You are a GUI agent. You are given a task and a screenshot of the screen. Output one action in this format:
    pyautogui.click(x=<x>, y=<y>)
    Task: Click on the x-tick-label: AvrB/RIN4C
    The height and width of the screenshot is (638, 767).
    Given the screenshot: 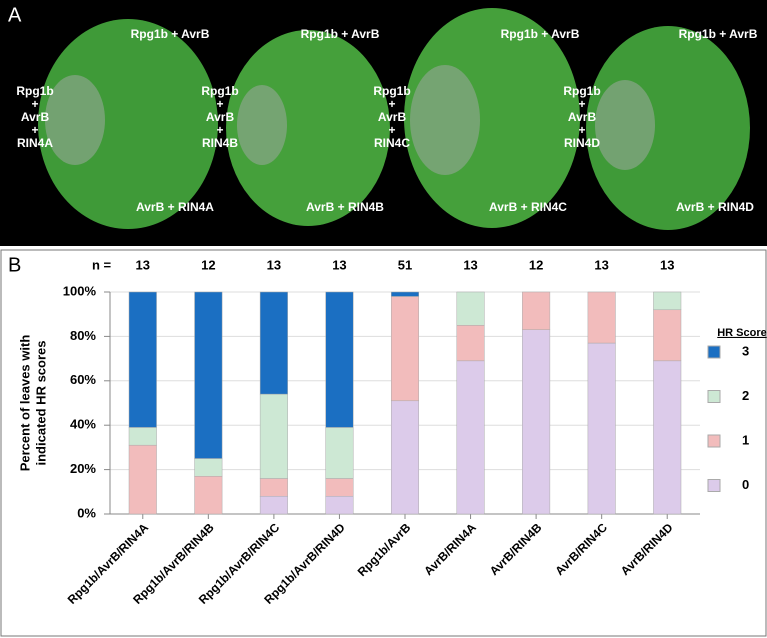 What is the action you would take?
    pyautogui.click(x=581, y=549)
    